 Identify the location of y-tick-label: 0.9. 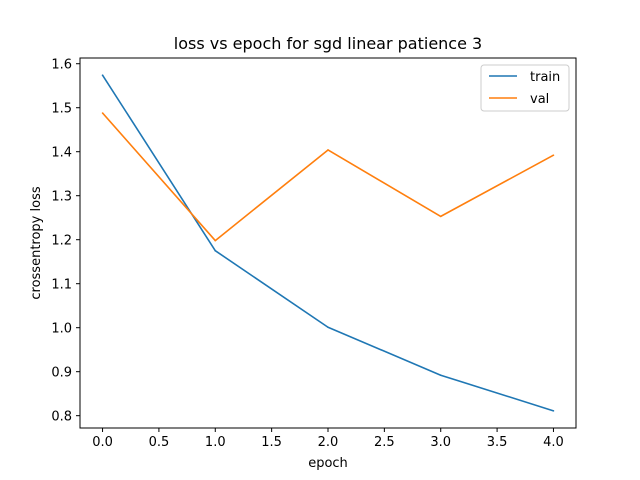
(61, 373).